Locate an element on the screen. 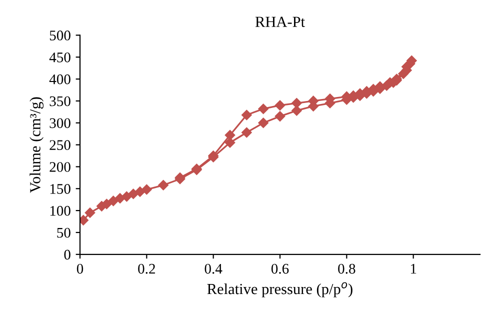 Image resolution: width=500 pixels, height=320 pixels. y-tick-label: 500 is located at coordinates (60, 35).